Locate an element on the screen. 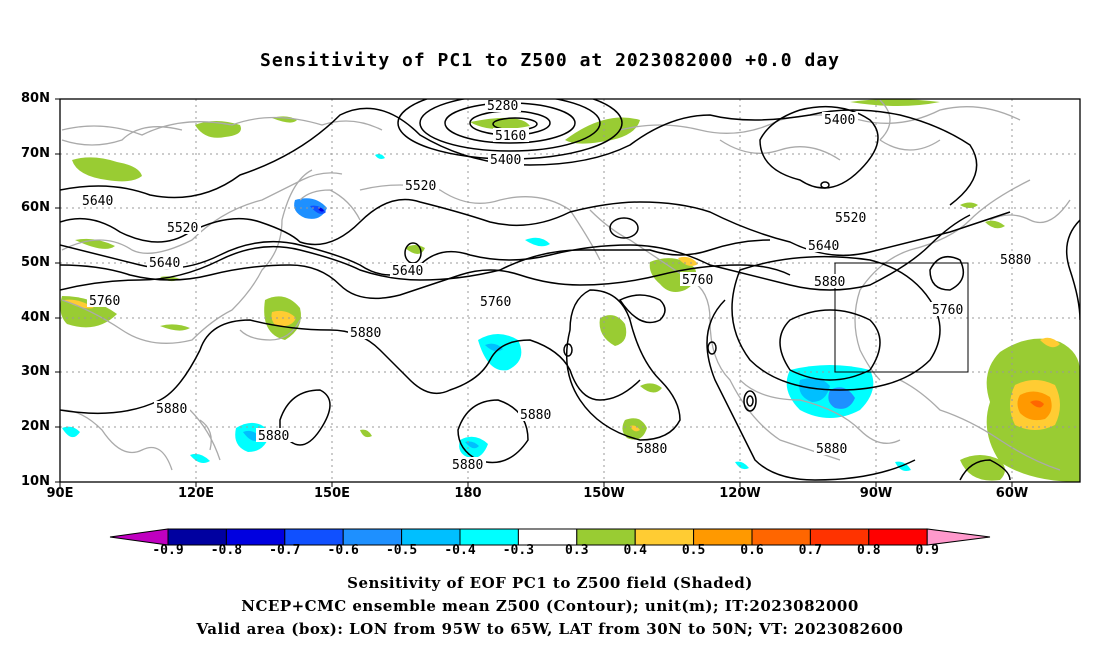 The image size is (1100, 650). lat-label: 40N is located at coordinates (35, 317).